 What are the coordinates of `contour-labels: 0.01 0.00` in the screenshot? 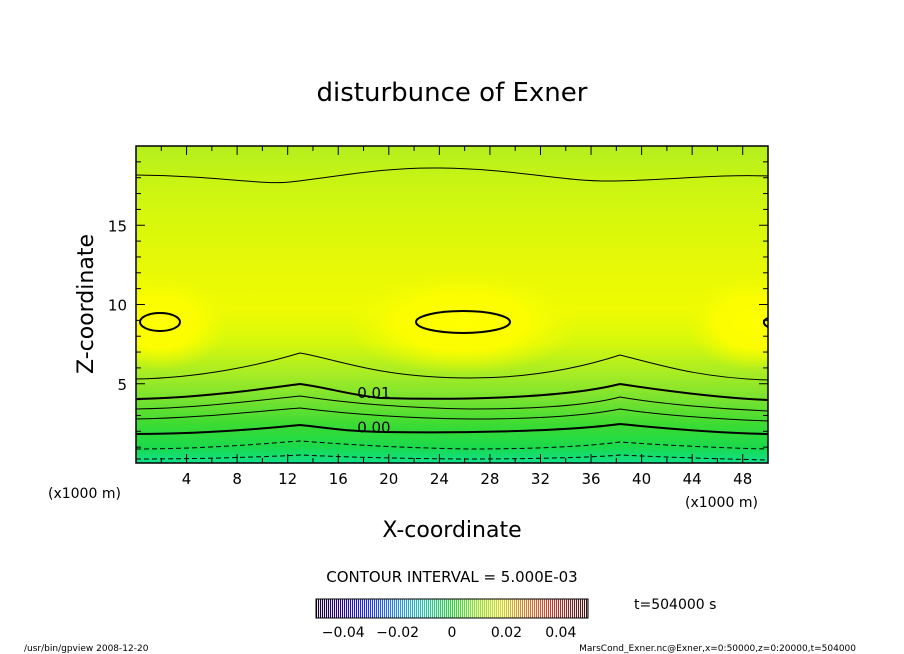 It's located at (373, 410).